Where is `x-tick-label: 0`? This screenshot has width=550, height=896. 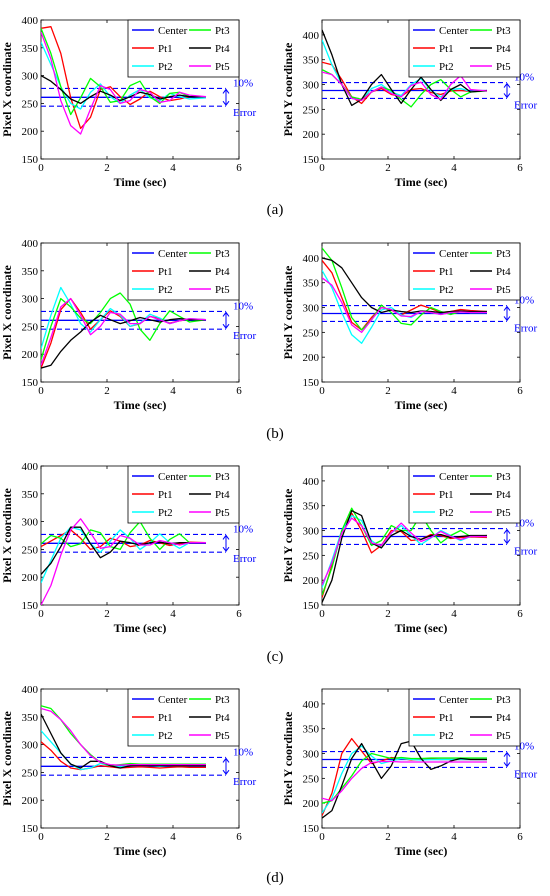
x-tick-label: 0 is located at coordinates (322, 391).